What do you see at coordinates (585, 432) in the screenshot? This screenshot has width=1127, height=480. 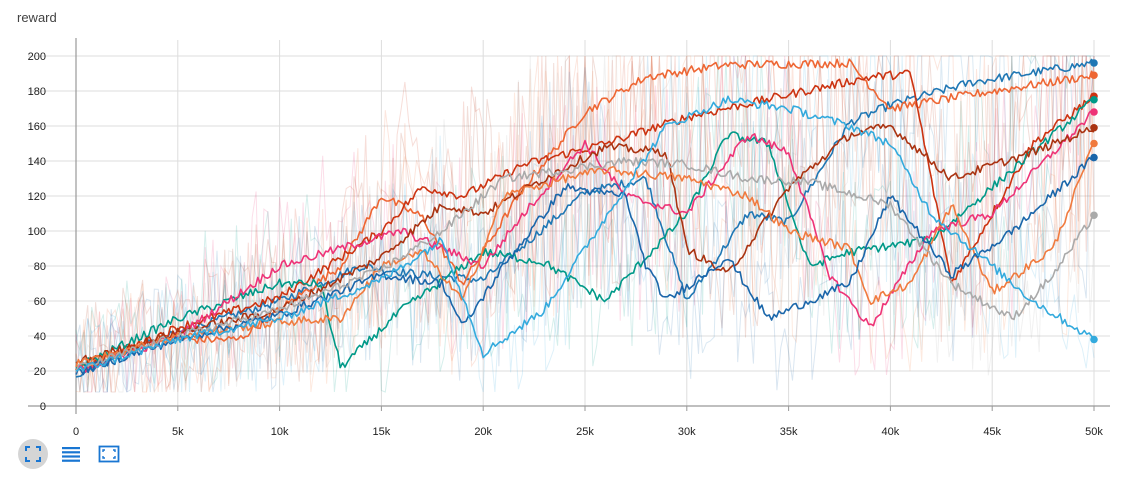 I see `x-tick-label: 25k` at bounding box center [585, 432].